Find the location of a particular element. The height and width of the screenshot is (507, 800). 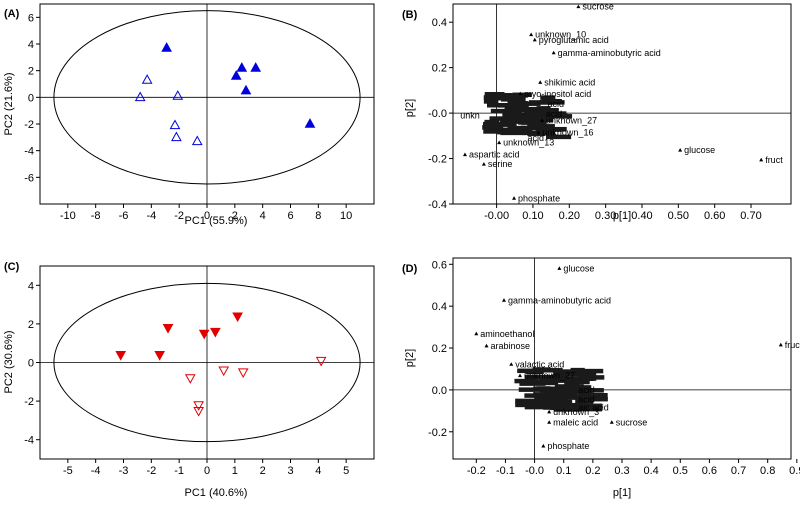

x-tick-label: 4 is located at coordinates (318, 471).